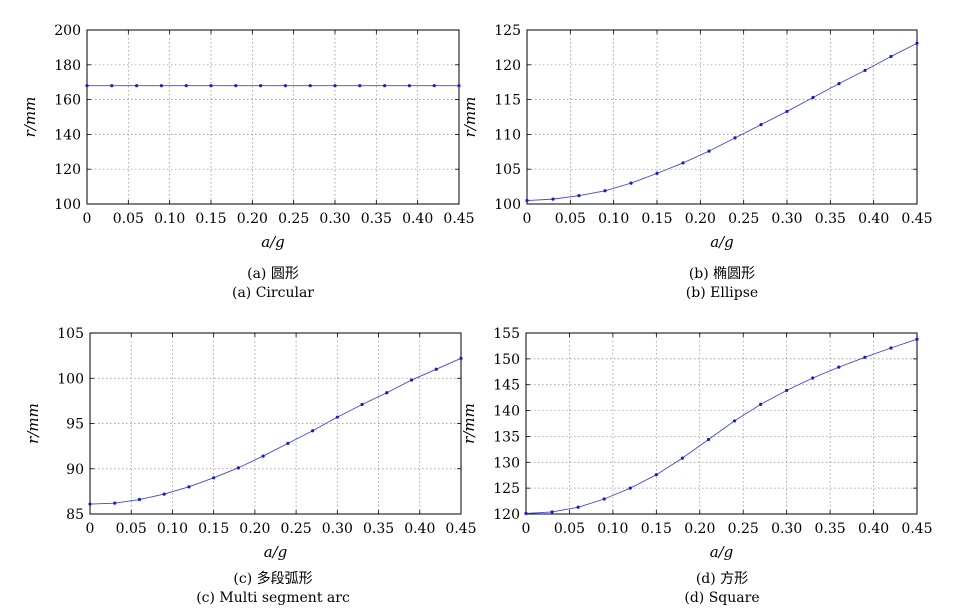  I want to click on y-tick-label: 140, so click(67, 135).